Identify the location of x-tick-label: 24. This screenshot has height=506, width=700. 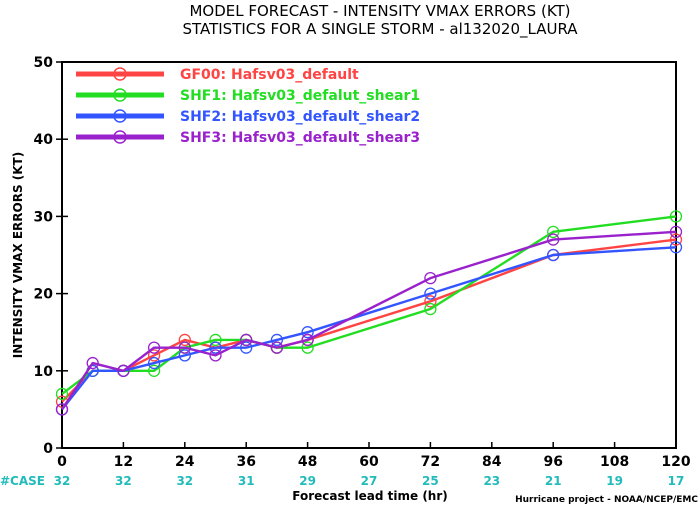
(185, 462).